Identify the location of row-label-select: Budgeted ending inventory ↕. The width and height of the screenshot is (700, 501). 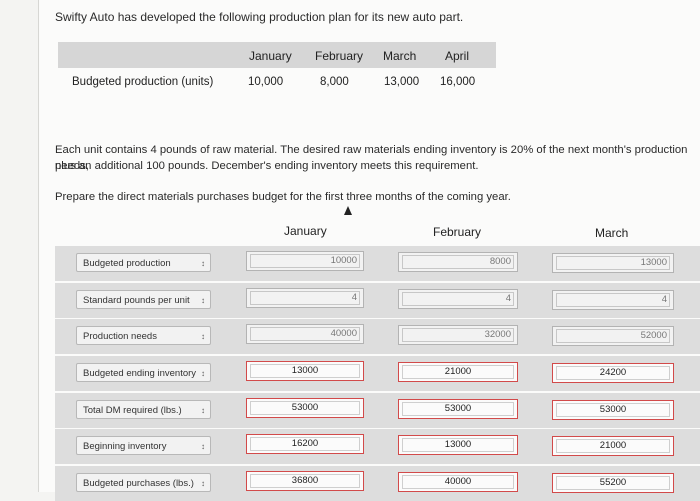
(143, 372).